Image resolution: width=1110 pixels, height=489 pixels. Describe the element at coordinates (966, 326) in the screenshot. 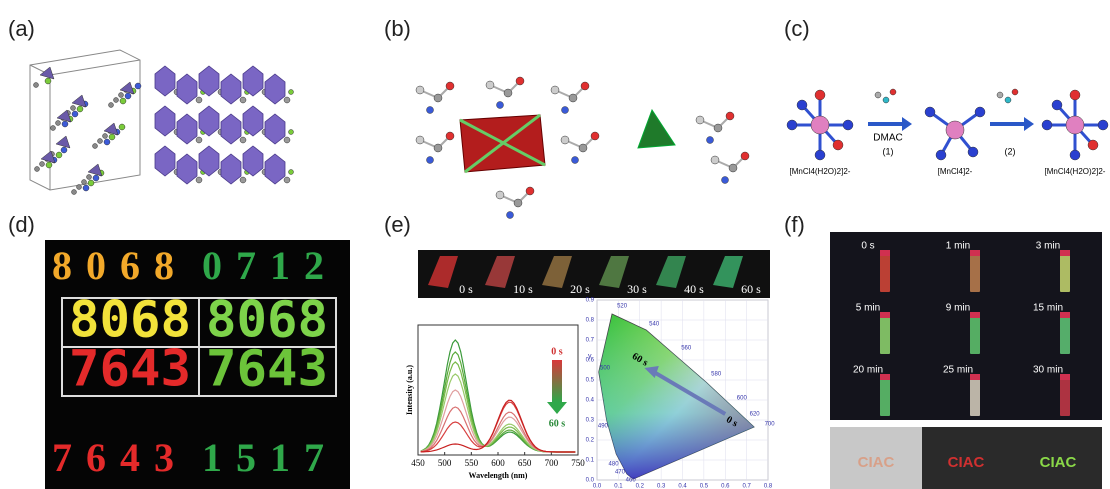

I see `photo-grid` at that location.